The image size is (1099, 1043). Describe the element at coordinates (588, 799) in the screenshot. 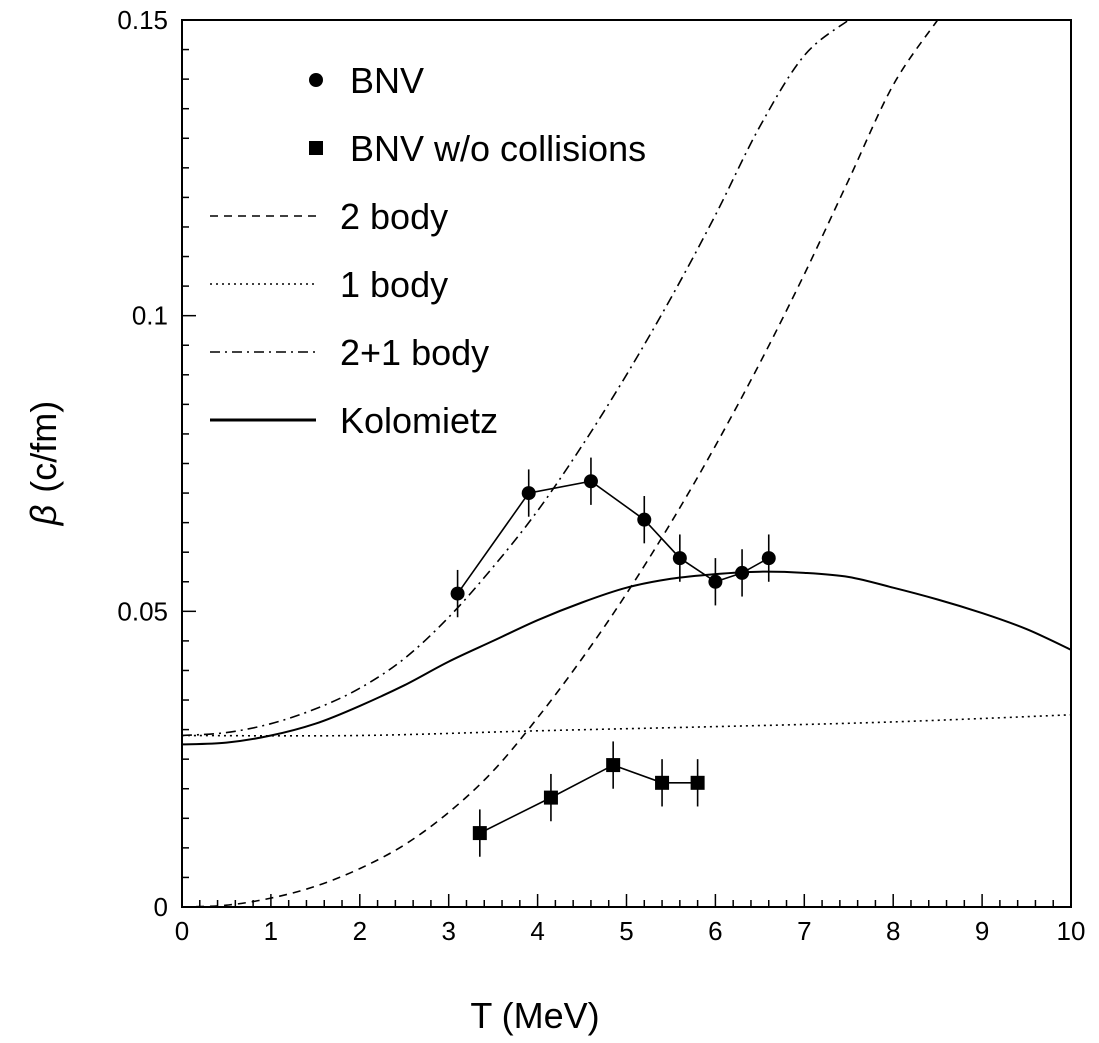

I see `connector-bnv-w-o-collisions` at that location.